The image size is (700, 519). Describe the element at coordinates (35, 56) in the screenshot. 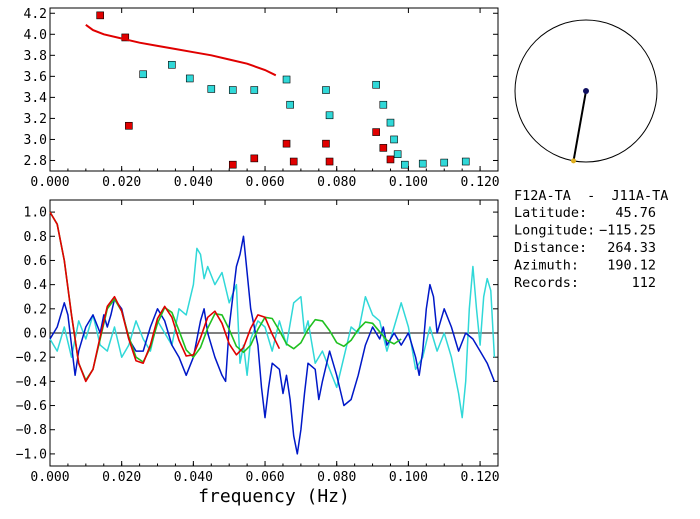

I see `y-tick-label: 3.8` at that location.